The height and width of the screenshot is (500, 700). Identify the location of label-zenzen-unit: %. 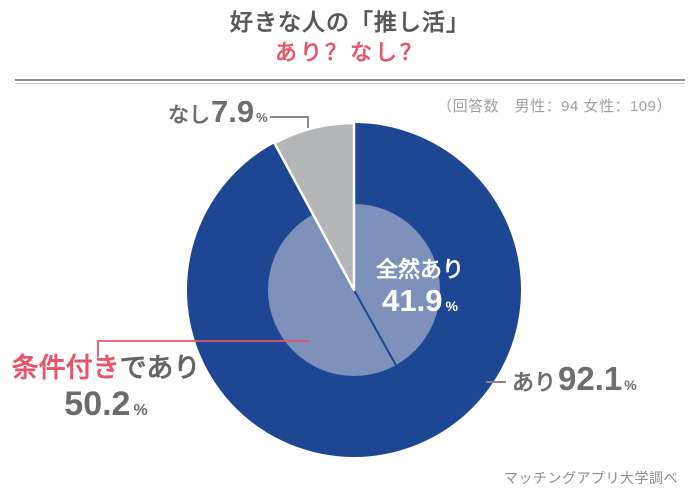
(451, 306).